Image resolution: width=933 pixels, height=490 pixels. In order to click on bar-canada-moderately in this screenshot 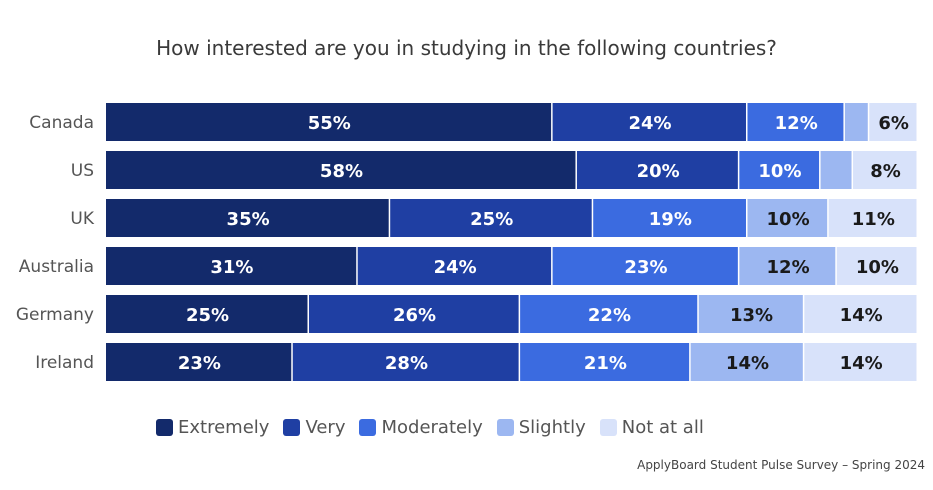, I will do `click(795, 122)`.